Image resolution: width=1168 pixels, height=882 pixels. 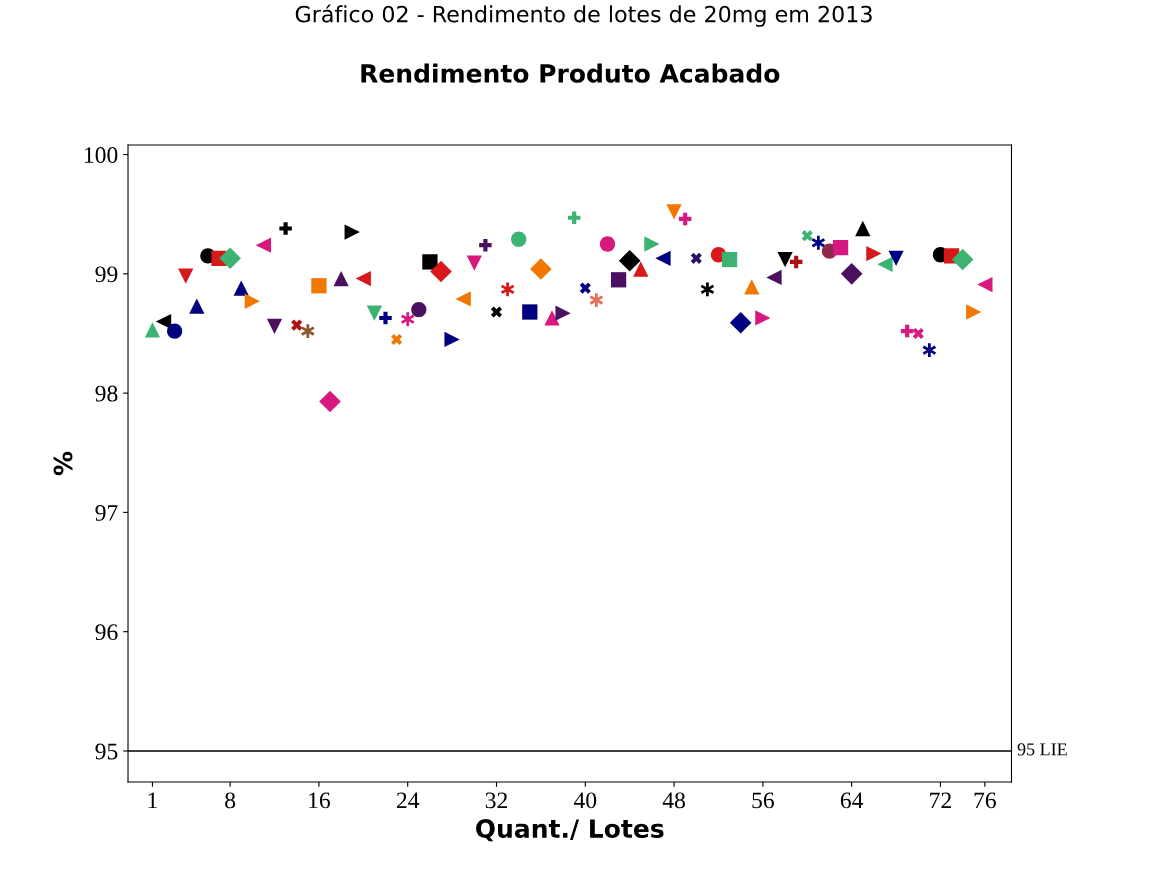 What do you see at coordinates (106, 751) in the screenshot?
I see `y-tick-label: 95` at bounding box center [106, 751].